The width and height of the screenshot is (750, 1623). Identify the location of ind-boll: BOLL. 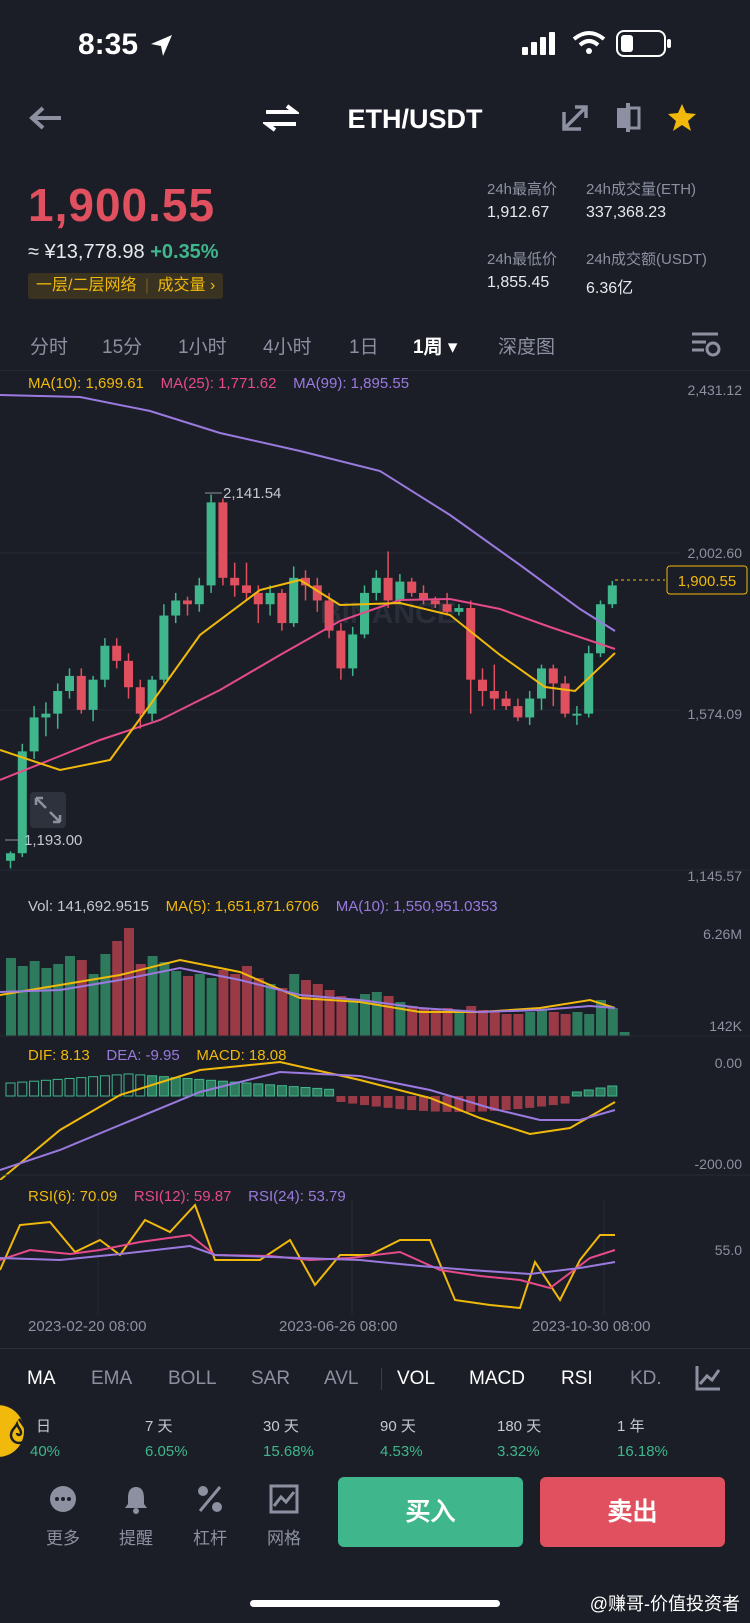
(192, 1378).